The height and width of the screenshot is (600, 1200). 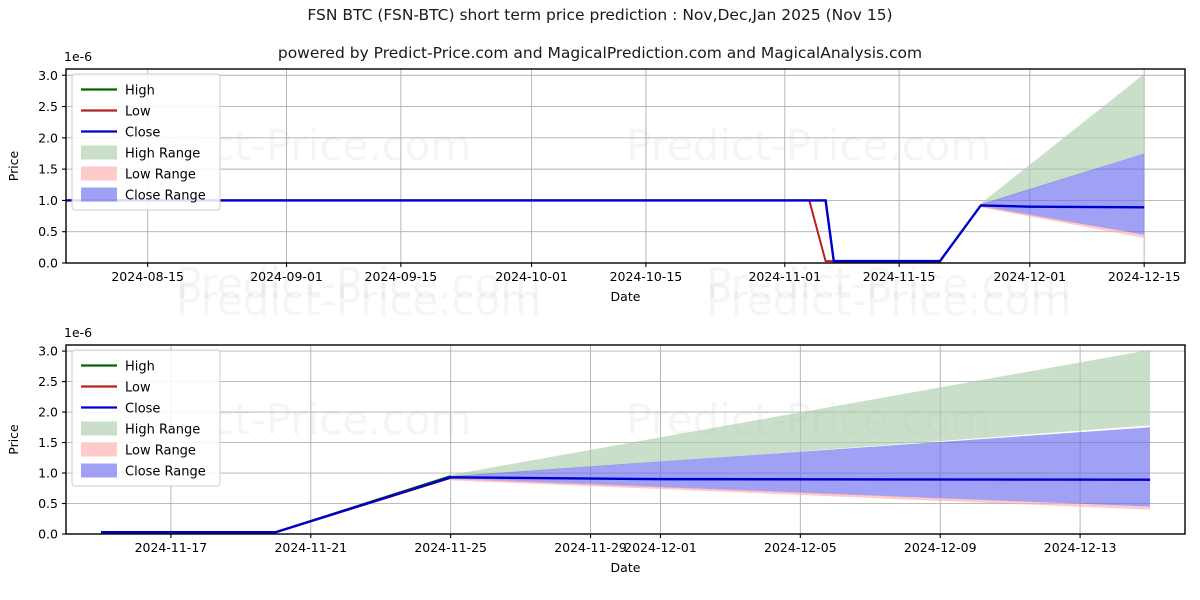 What do you see at coordinates (1080, 547) in the screenshot?
I see `x-tick-label: 2024-12-13` at bounding box center [1080, 547].